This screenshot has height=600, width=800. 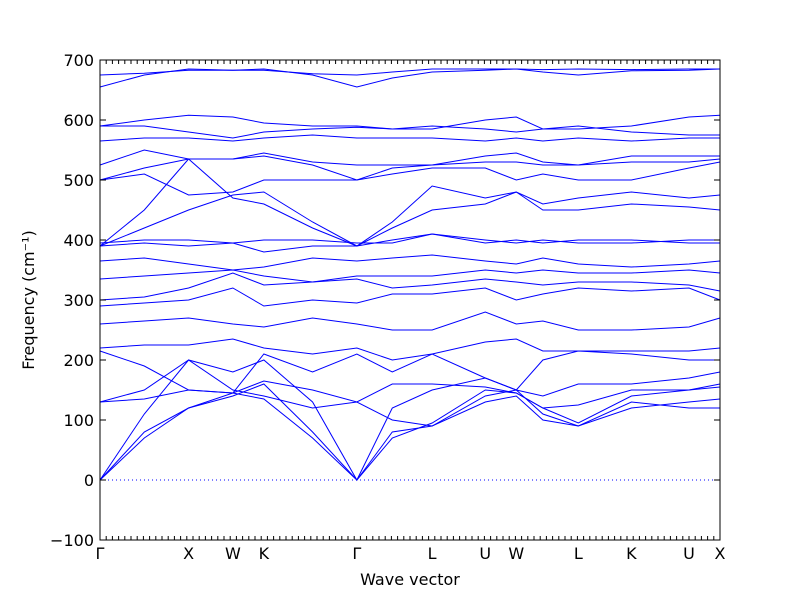 What do you see at coordinates (78, 60) in the screenshot?
I see `y-tick-label: 700` at bounding box center [78, 60].